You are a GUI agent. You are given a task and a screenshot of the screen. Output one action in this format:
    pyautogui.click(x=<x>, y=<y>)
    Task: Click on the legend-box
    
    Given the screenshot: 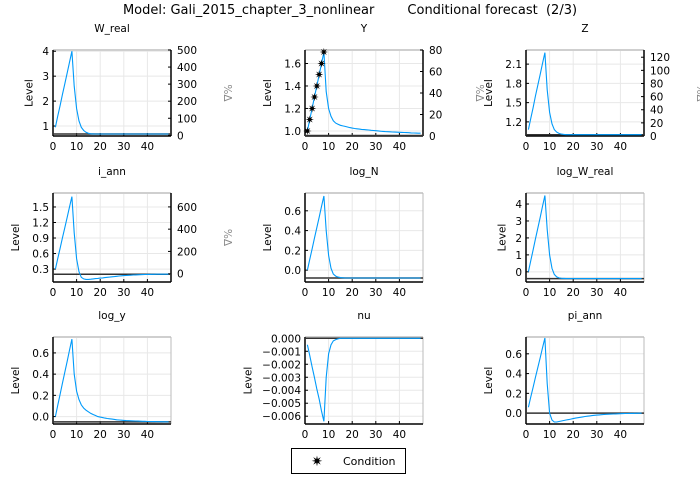 What is the action you would take?
    pyautogui.click(x=348, y=461)
    